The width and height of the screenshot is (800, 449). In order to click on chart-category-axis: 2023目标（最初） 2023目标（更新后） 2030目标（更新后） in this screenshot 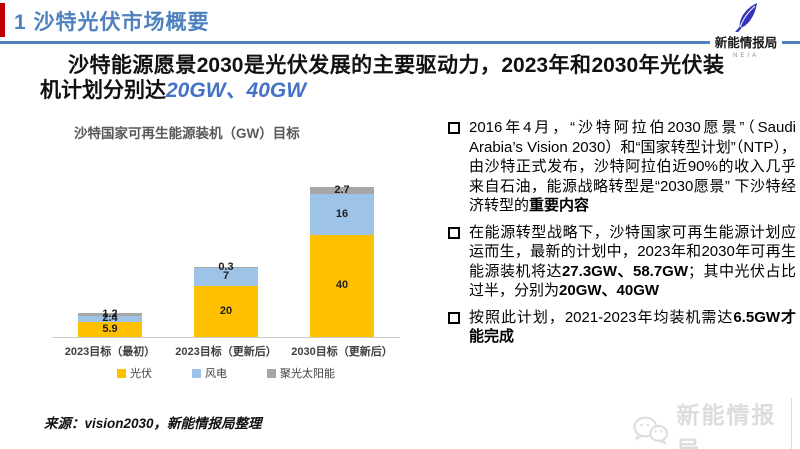, I will do `click(226, 351)`.